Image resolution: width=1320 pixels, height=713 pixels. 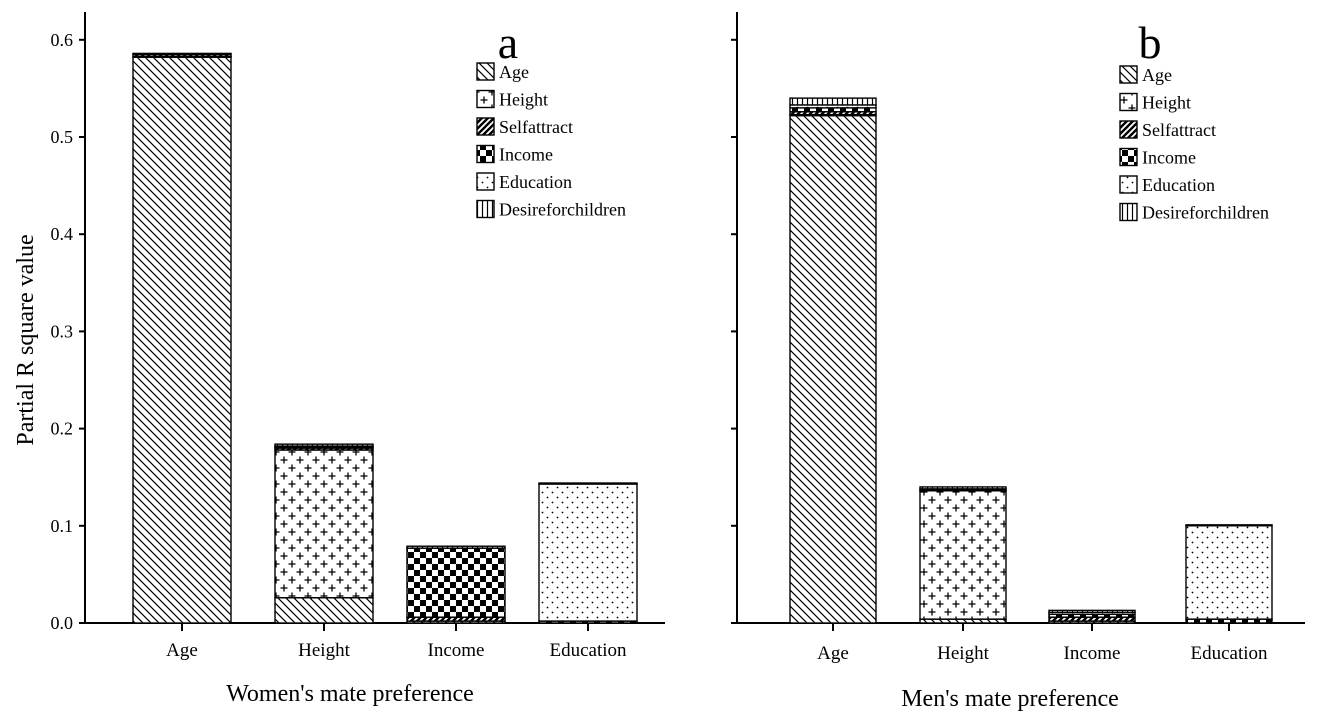 What do you see at coordinates (350, 694) in the screenshot?
I see `x-axis-label-a: Women's mate preference` at bounding box center [350, 694].